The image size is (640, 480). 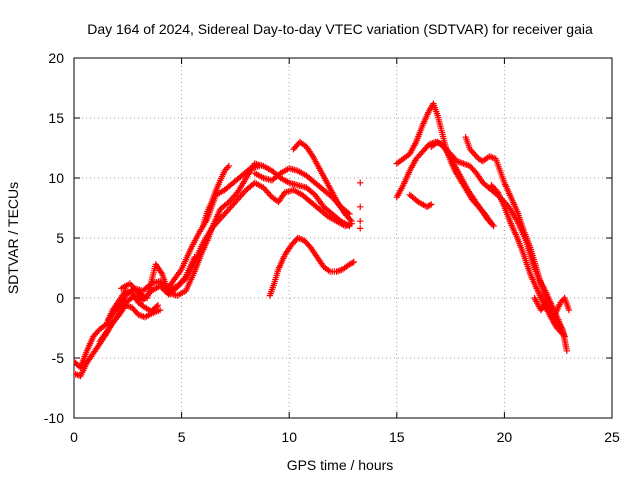 What do you see at coordinates (56, 178) in the screenshot?
I see `y-tick-label: 10` at bounding box center [56, 178].